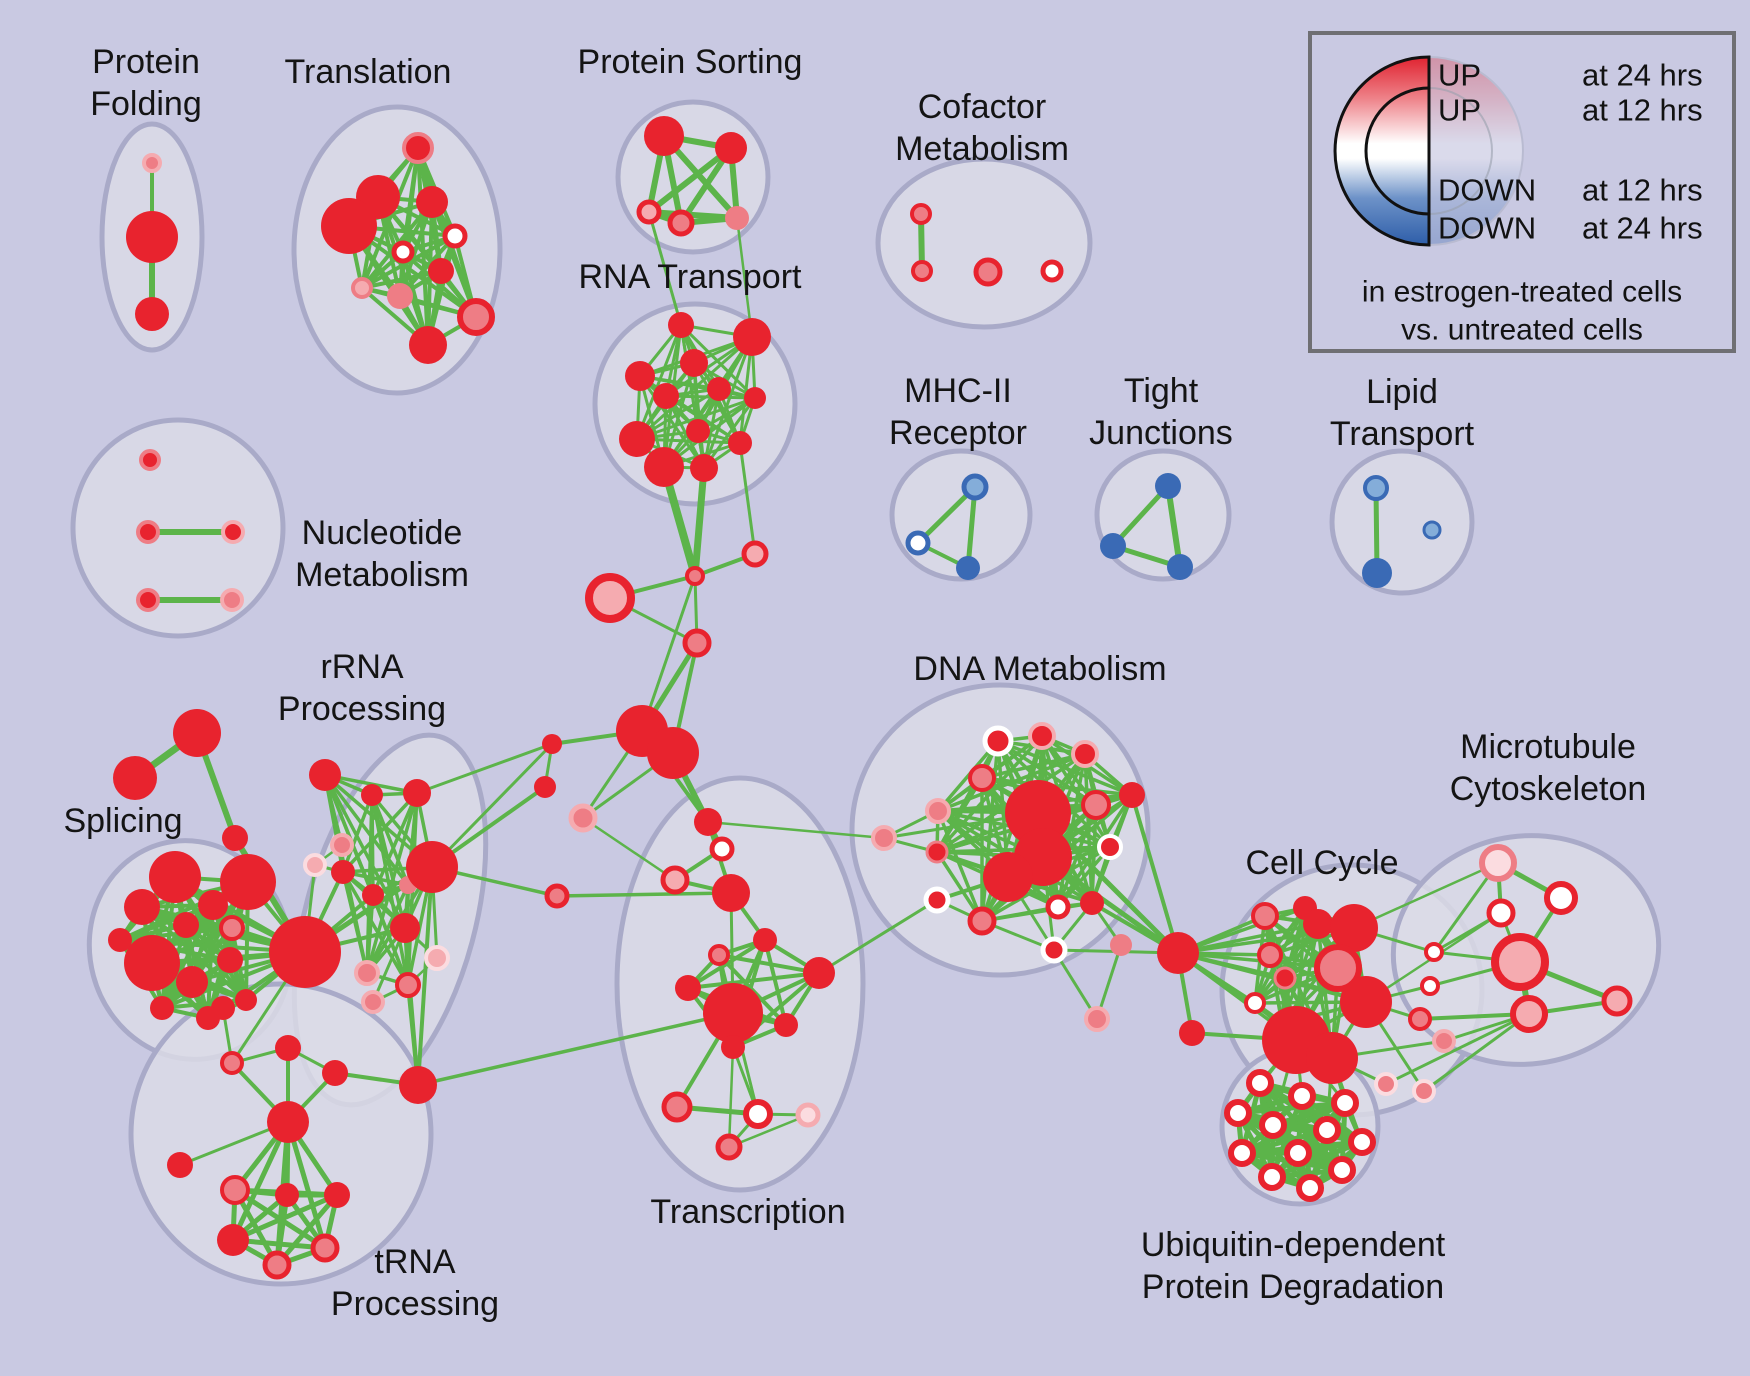  I want to click on gene-node-d6, so click(937, 852).